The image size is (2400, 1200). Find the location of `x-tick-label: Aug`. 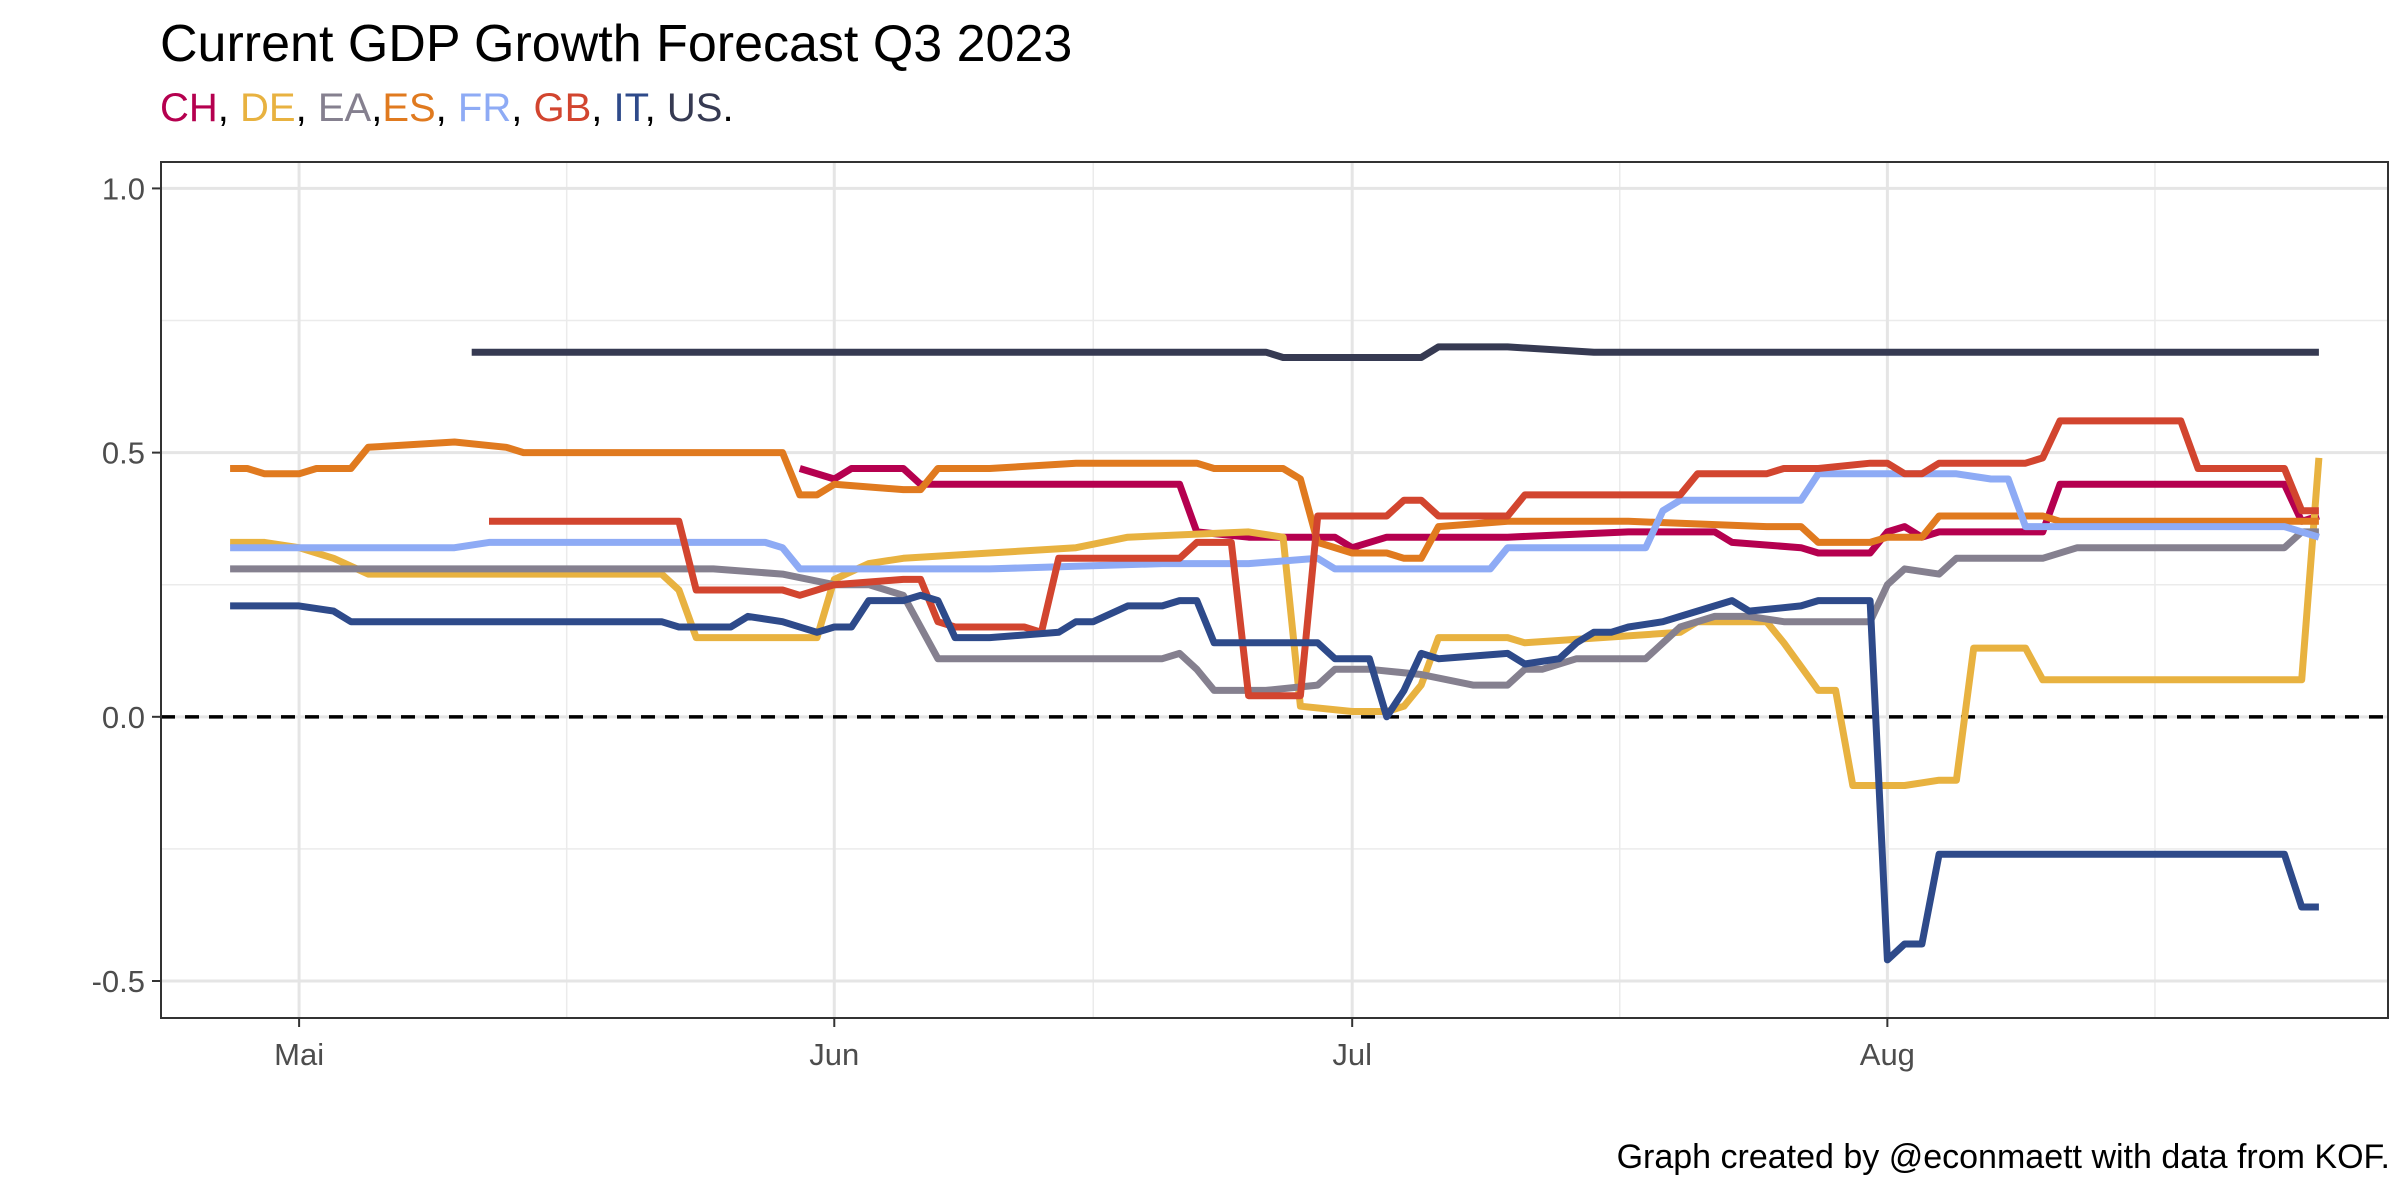

x-tick-label: Aug is located at coordinates (1887, 1054).